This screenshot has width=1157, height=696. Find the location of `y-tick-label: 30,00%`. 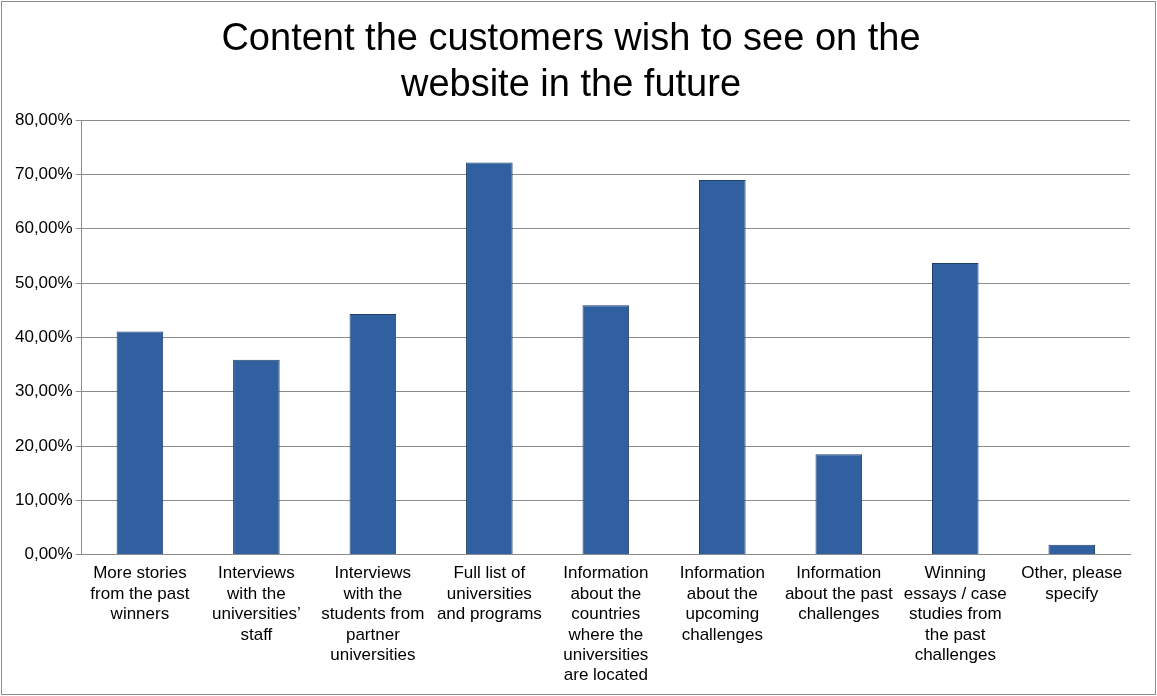

y-tick-label: 30,00% is located at coordinates (43, 391).